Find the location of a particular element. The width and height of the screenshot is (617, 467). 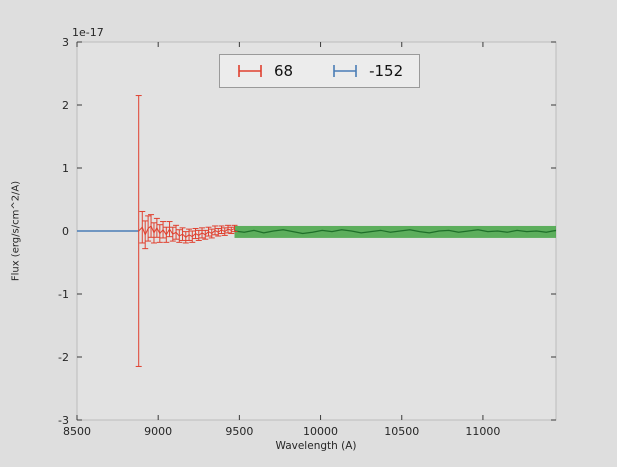

series-68-errorbars is located at coordinates (186, 231).